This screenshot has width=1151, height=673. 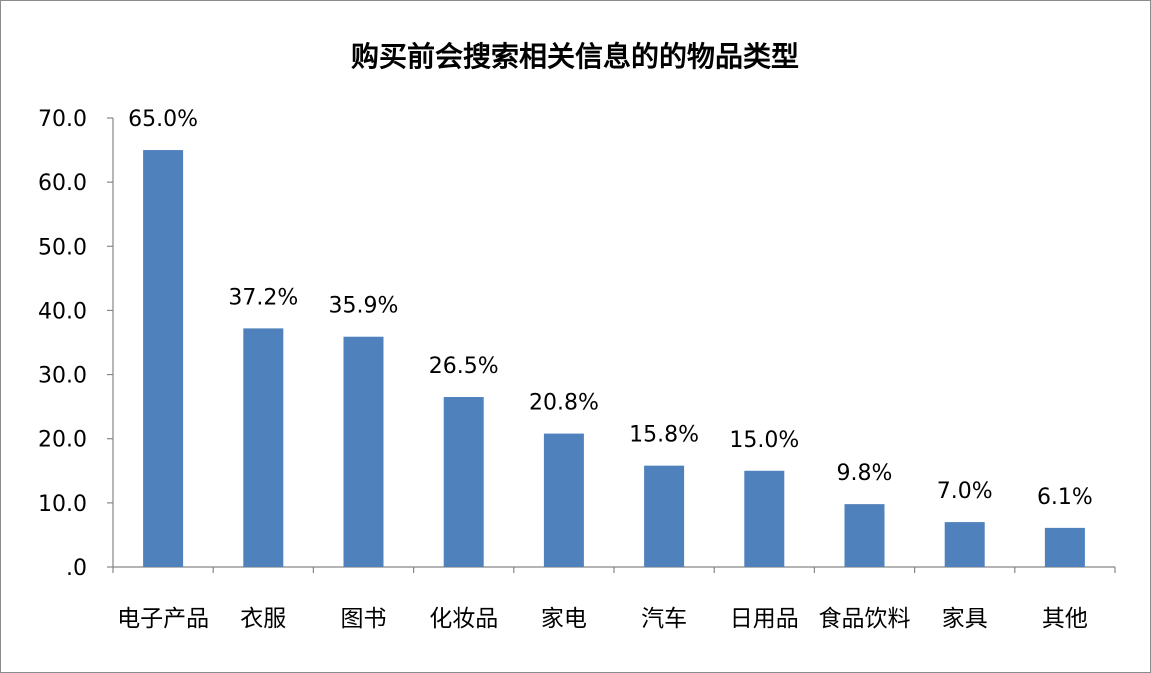 What do you see at coordinates (1065, 619) in the screenshot?
I see `x-tick-label: 其他` at bounding box center [1065, 619].